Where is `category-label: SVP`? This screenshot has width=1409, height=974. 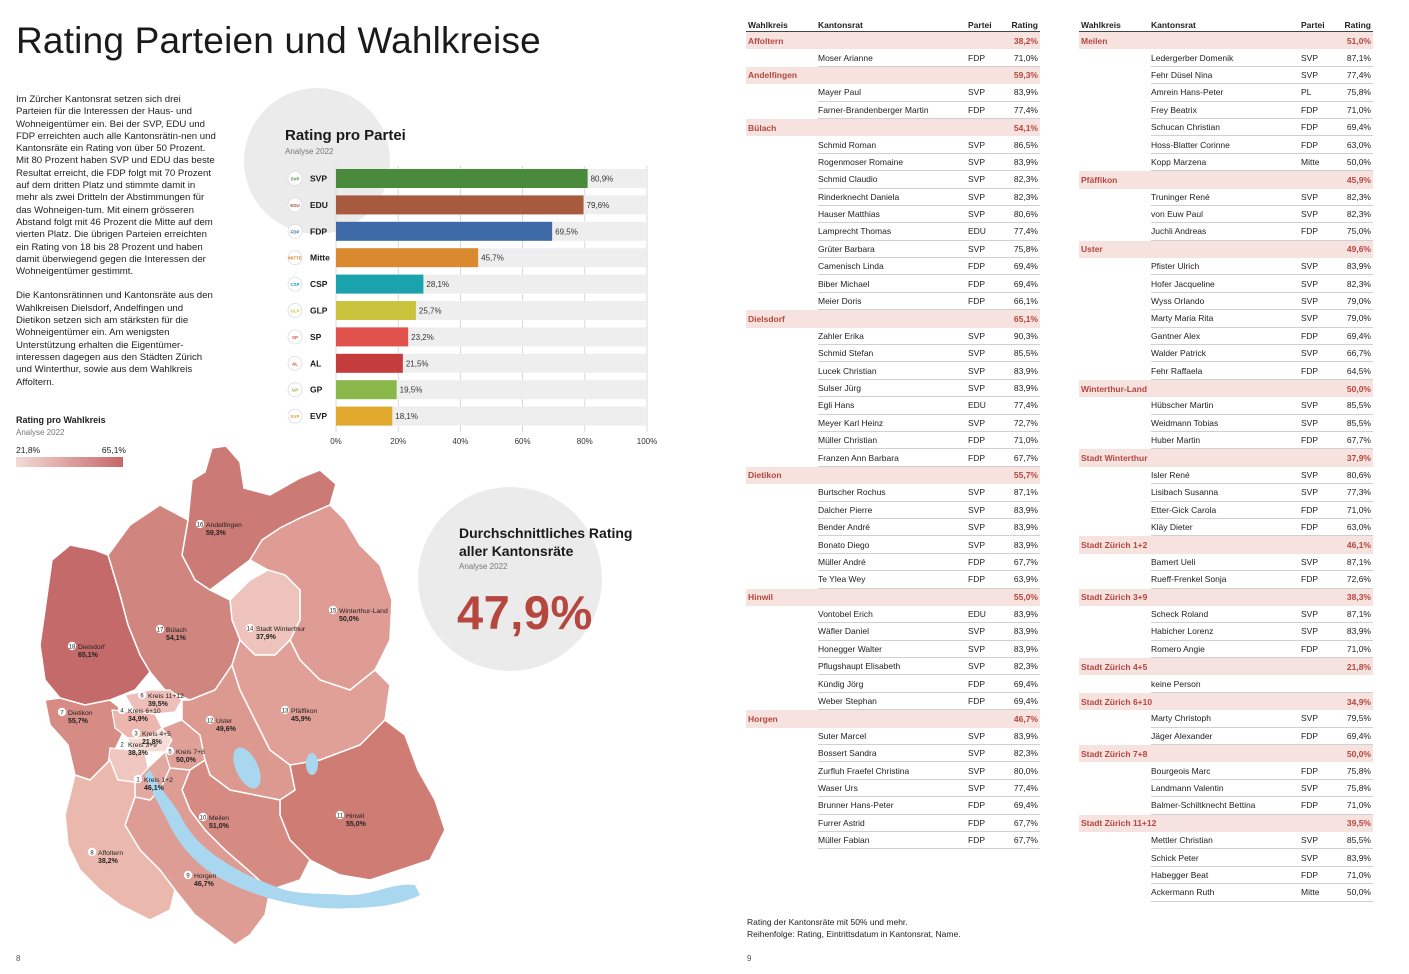 category-label: SVP is located at coordinates (318, 179).